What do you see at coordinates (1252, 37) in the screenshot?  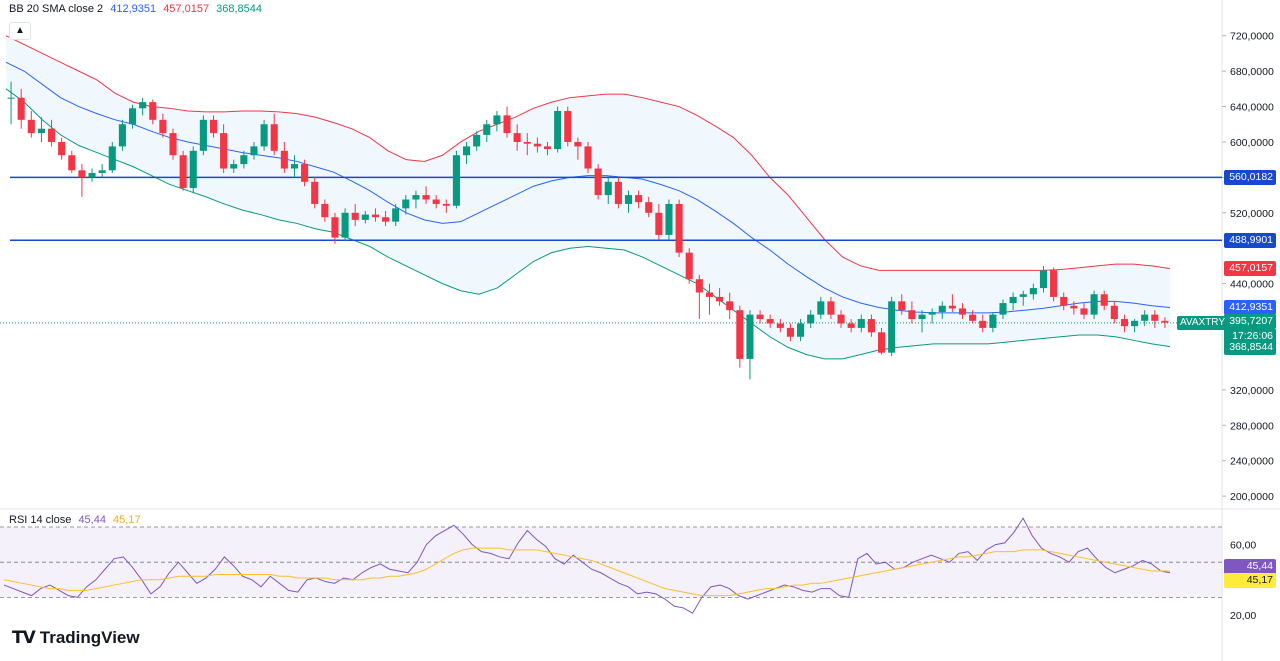 I see `price-tick-label: 720,0000` at bounding box center [1252, 37].